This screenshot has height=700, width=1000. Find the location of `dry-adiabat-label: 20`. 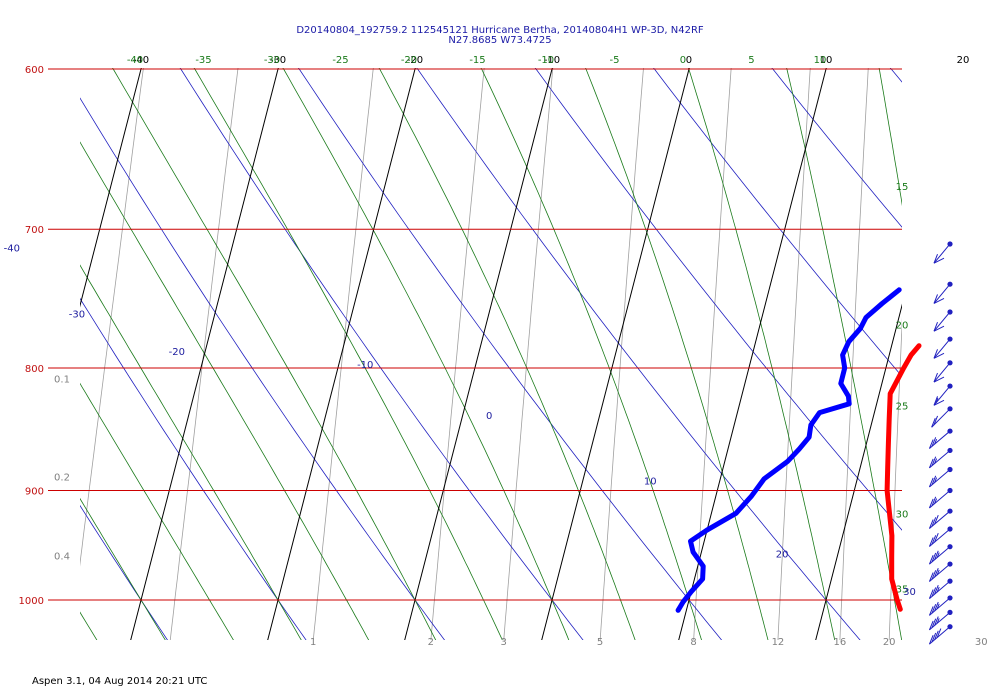

dry-adiabat-label: 20 is located at coordinates (782, 555).